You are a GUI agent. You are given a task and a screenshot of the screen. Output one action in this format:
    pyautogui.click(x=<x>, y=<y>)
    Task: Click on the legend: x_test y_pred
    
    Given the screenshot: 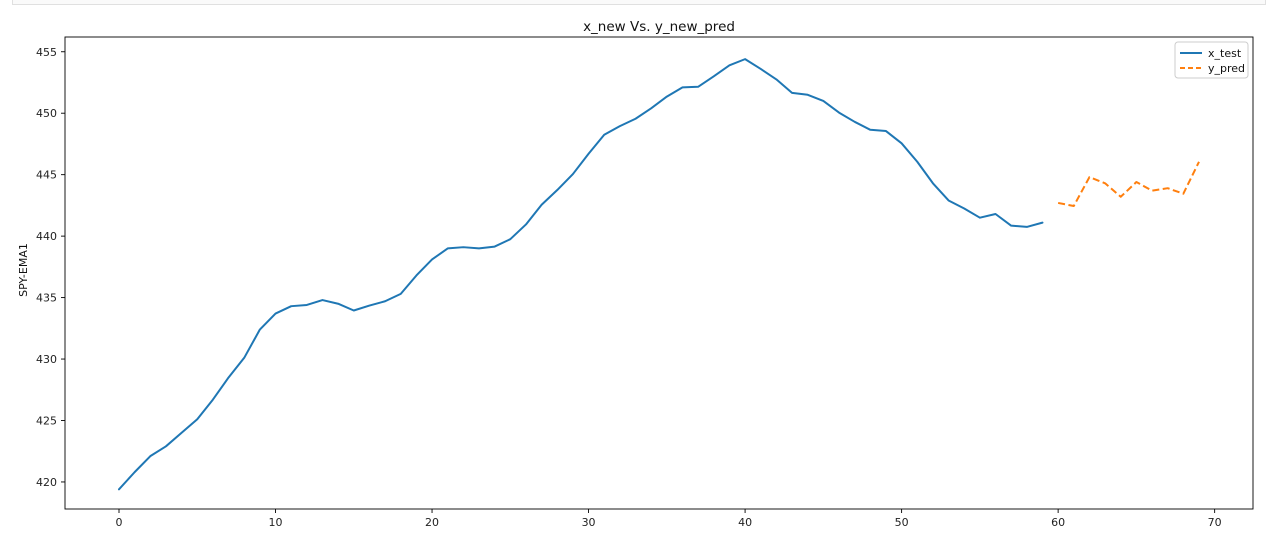 What is the action you would take?
    pyautogui.click(x=1211, y=60)
    